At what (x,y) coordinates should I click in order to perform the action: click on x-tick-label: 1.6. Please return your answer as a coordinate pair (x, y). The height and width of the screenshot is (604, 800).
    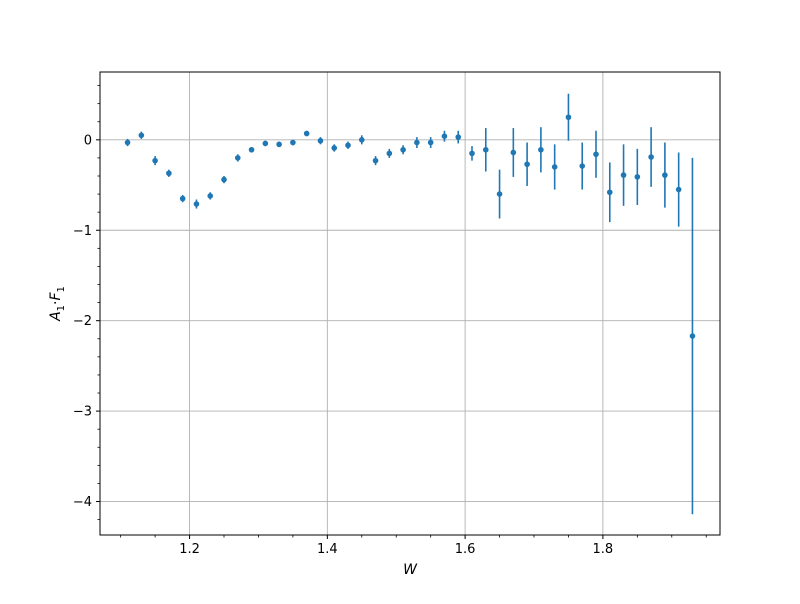
    Looking at the image, I should click on (465, 549).